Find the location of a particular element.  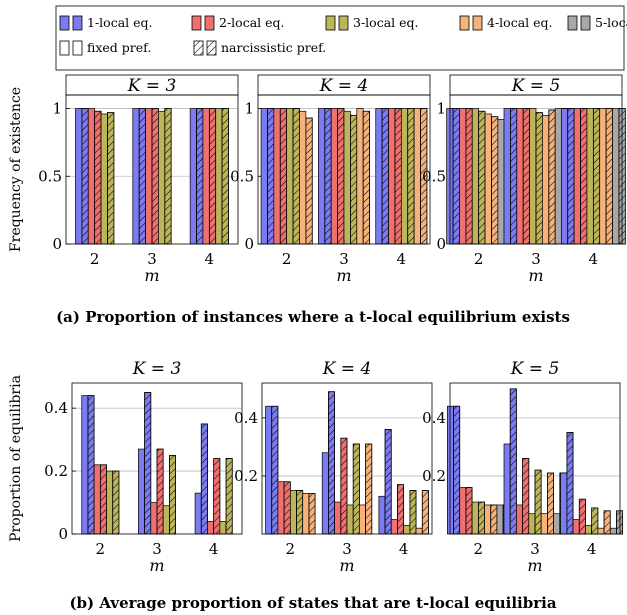

panel: K = 3 0 0.2 0.4 2 3 4 m is located at coordinates (143, 467).